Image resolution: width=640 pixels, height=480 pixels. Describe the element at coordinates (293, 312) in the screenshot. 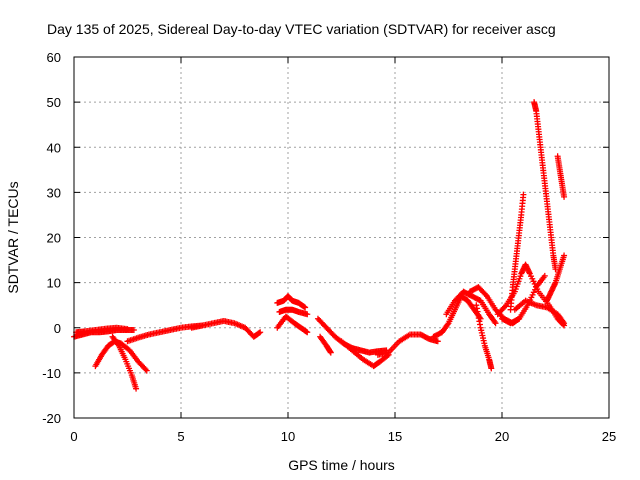

I see `series-ten-b` at that location.